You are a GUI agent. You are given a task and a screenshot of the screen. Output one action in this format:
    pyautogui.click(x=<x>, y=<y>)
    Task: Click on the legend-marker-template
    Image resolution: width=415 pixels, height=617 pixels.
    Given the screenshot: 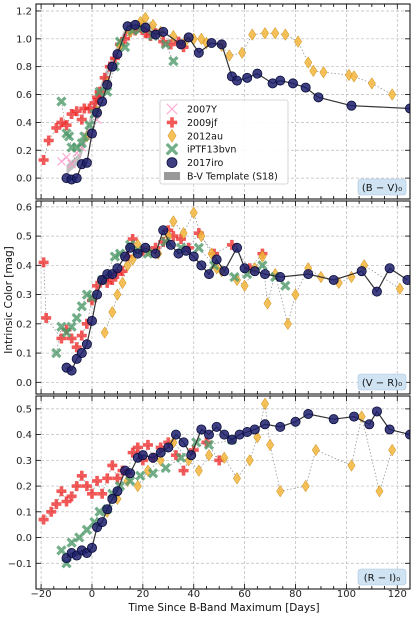 What is the action you would take?
    pyautogui.click(x=172, y=176)
    